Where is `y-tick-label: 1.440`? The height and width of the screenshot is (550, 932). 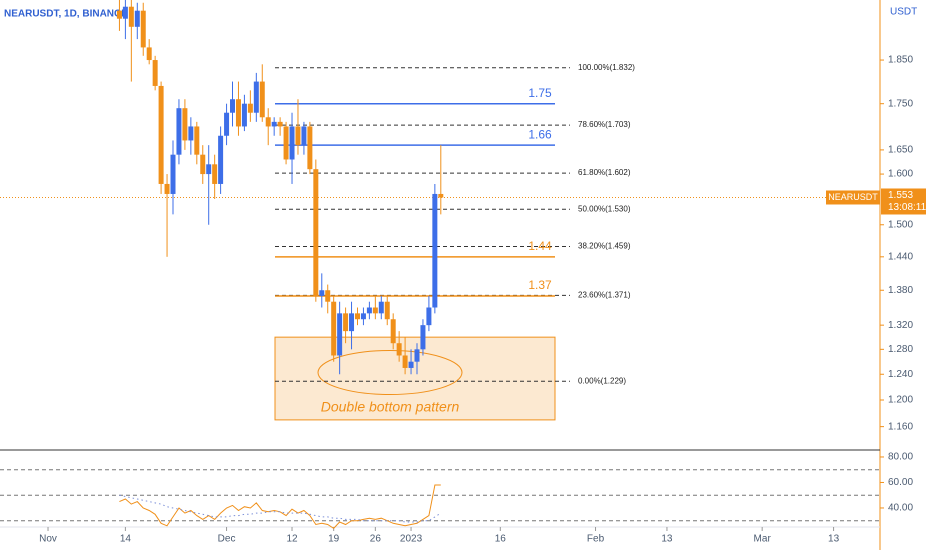 y-tick-label: 1.440 is located at coordinates (900, 256).